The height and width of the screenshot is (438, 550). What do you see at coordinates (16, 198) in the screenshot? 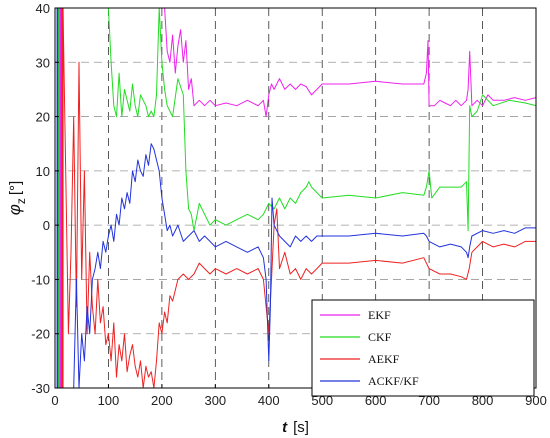
I see `y-axis-label: φz[°]` at bounding box center [16, 198].